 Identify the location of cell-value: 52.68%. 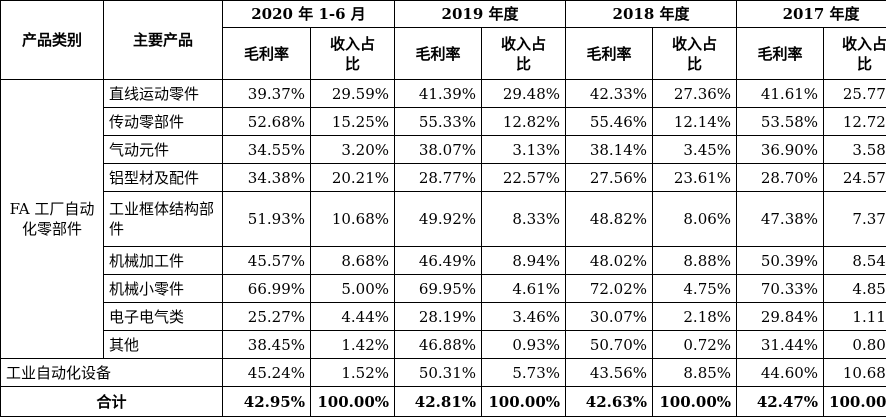
(266, 121).